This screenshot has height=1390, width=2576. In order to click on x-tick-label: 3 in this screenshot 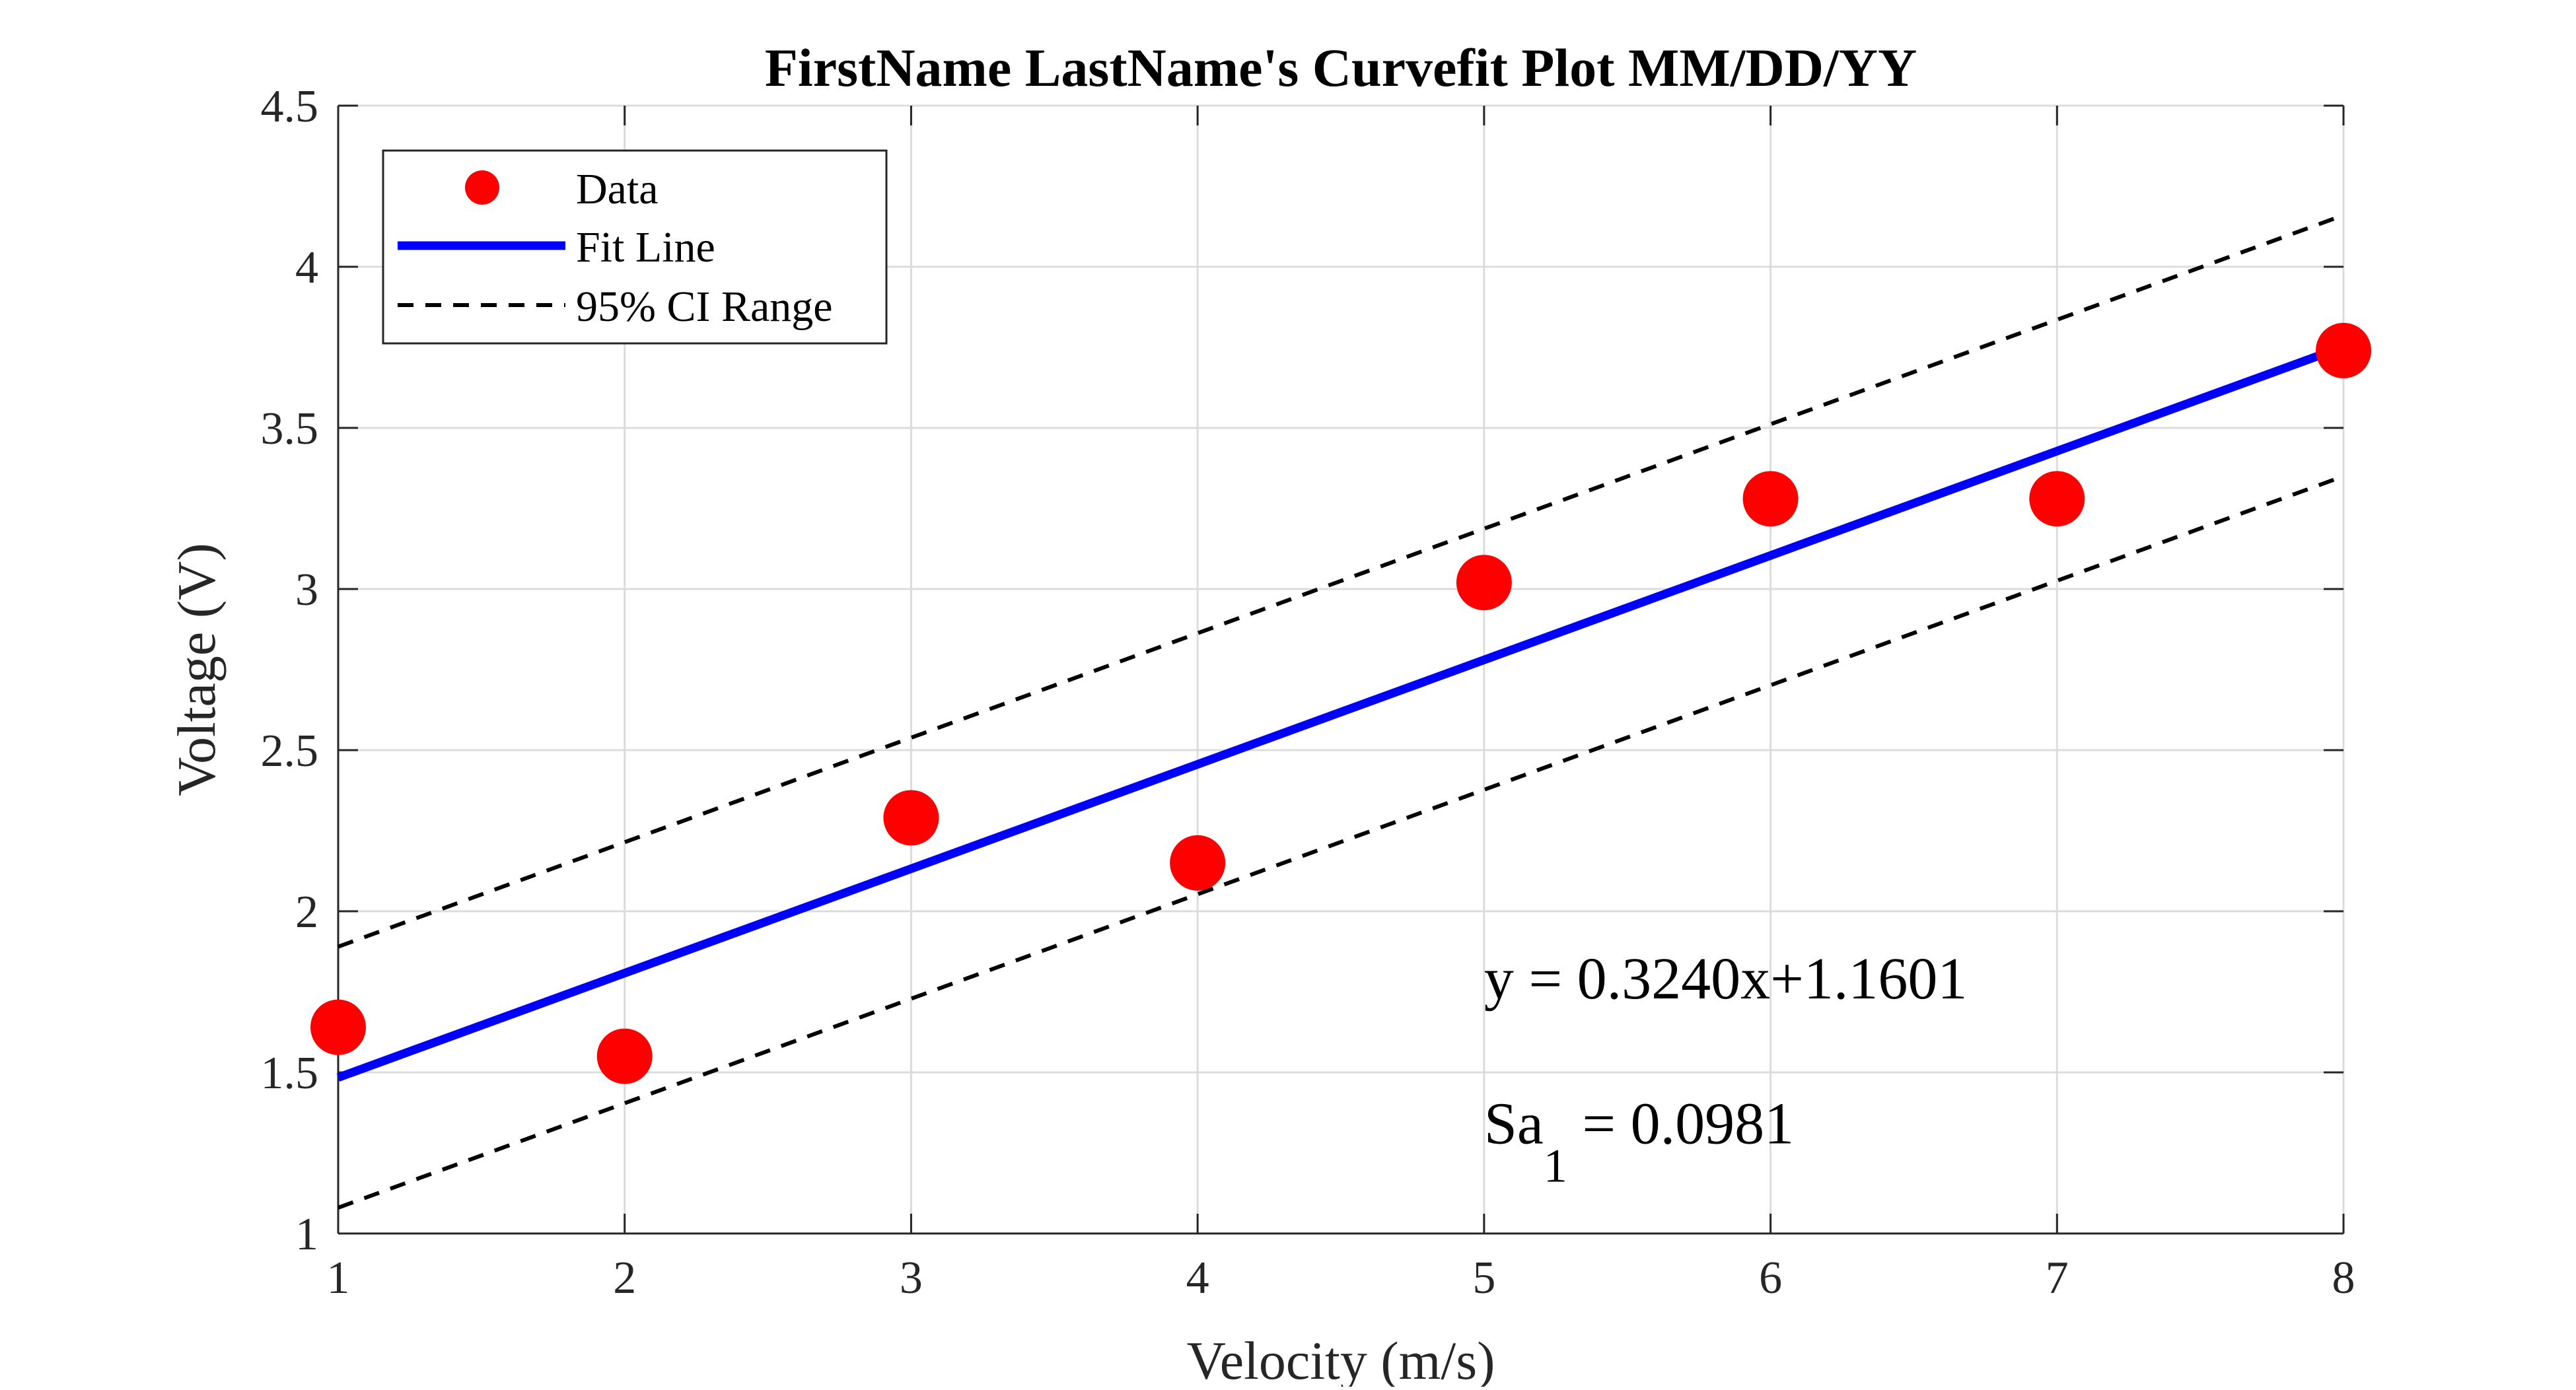, I will do `click(912, 1278)`.